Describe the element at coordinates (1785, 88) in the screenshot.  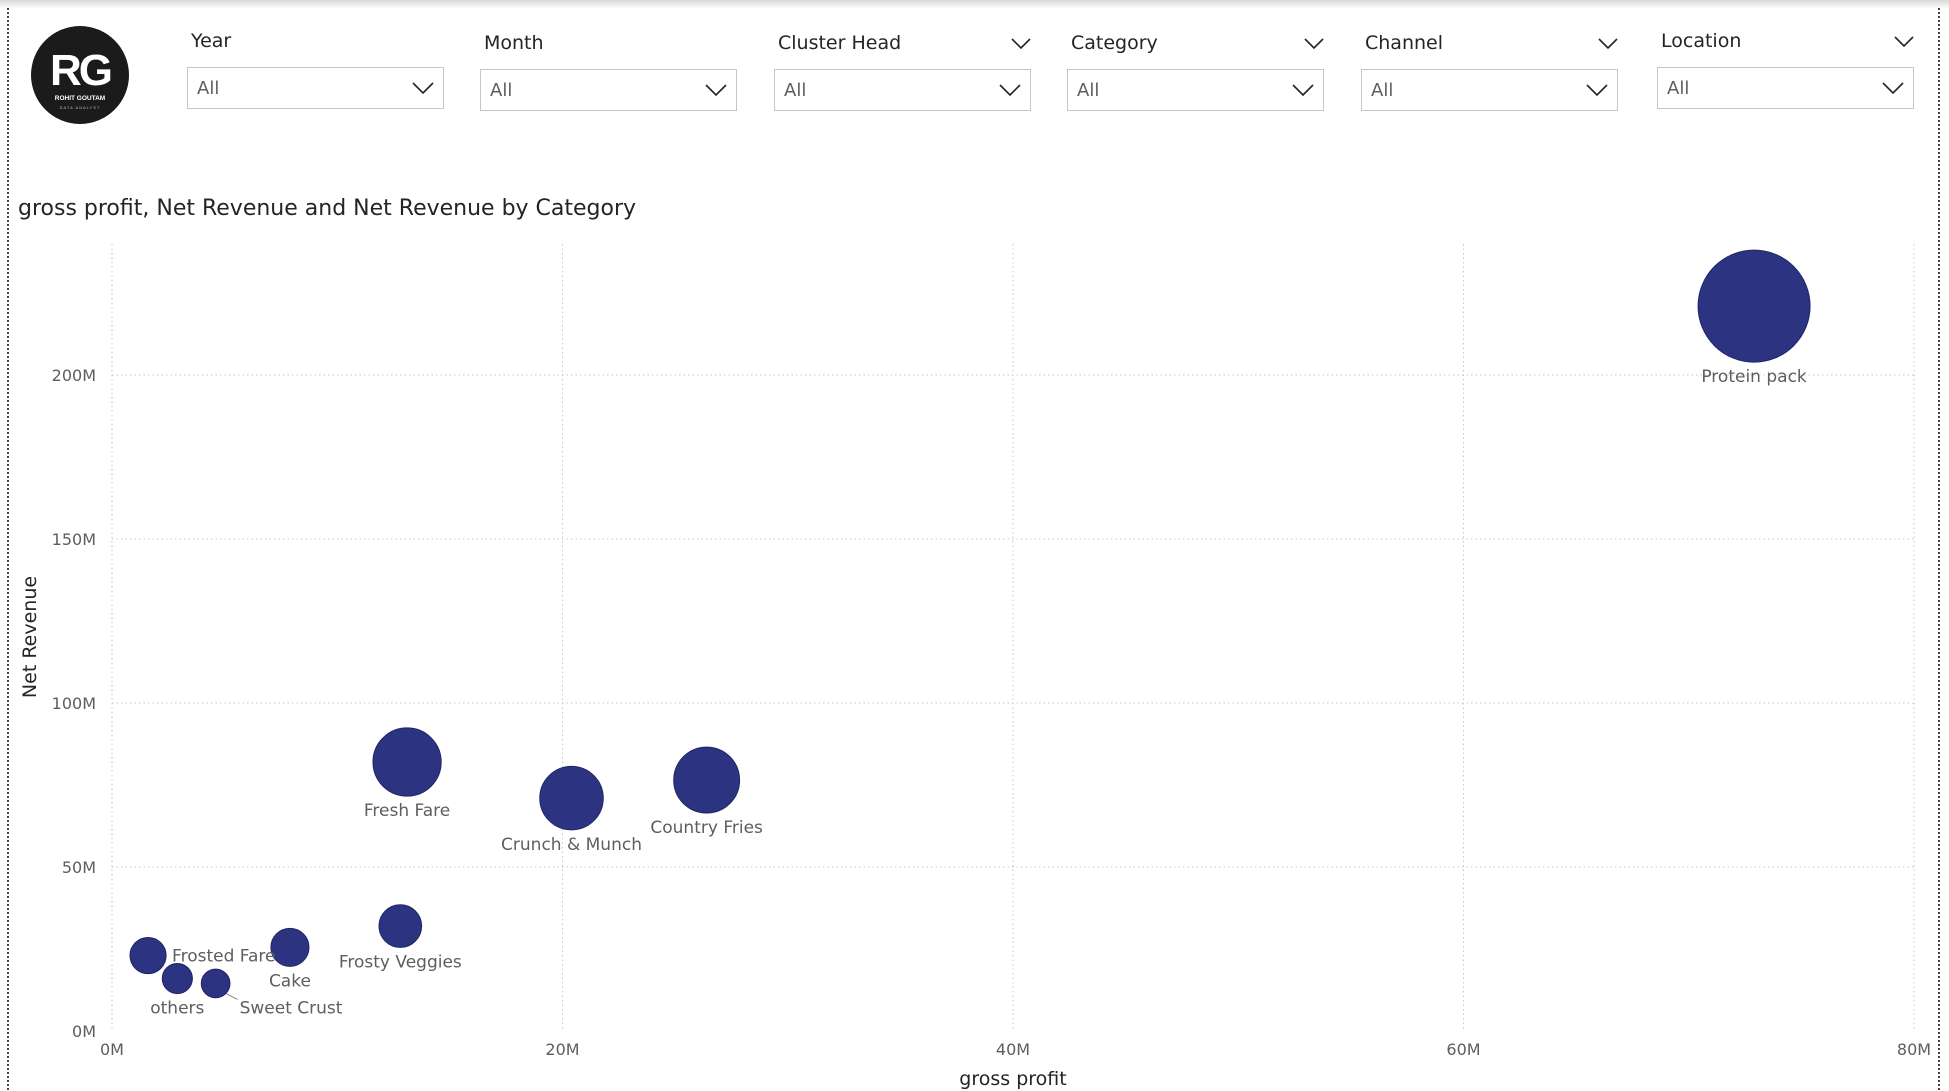
I see `slicer-location-dropdown: All` at that location.